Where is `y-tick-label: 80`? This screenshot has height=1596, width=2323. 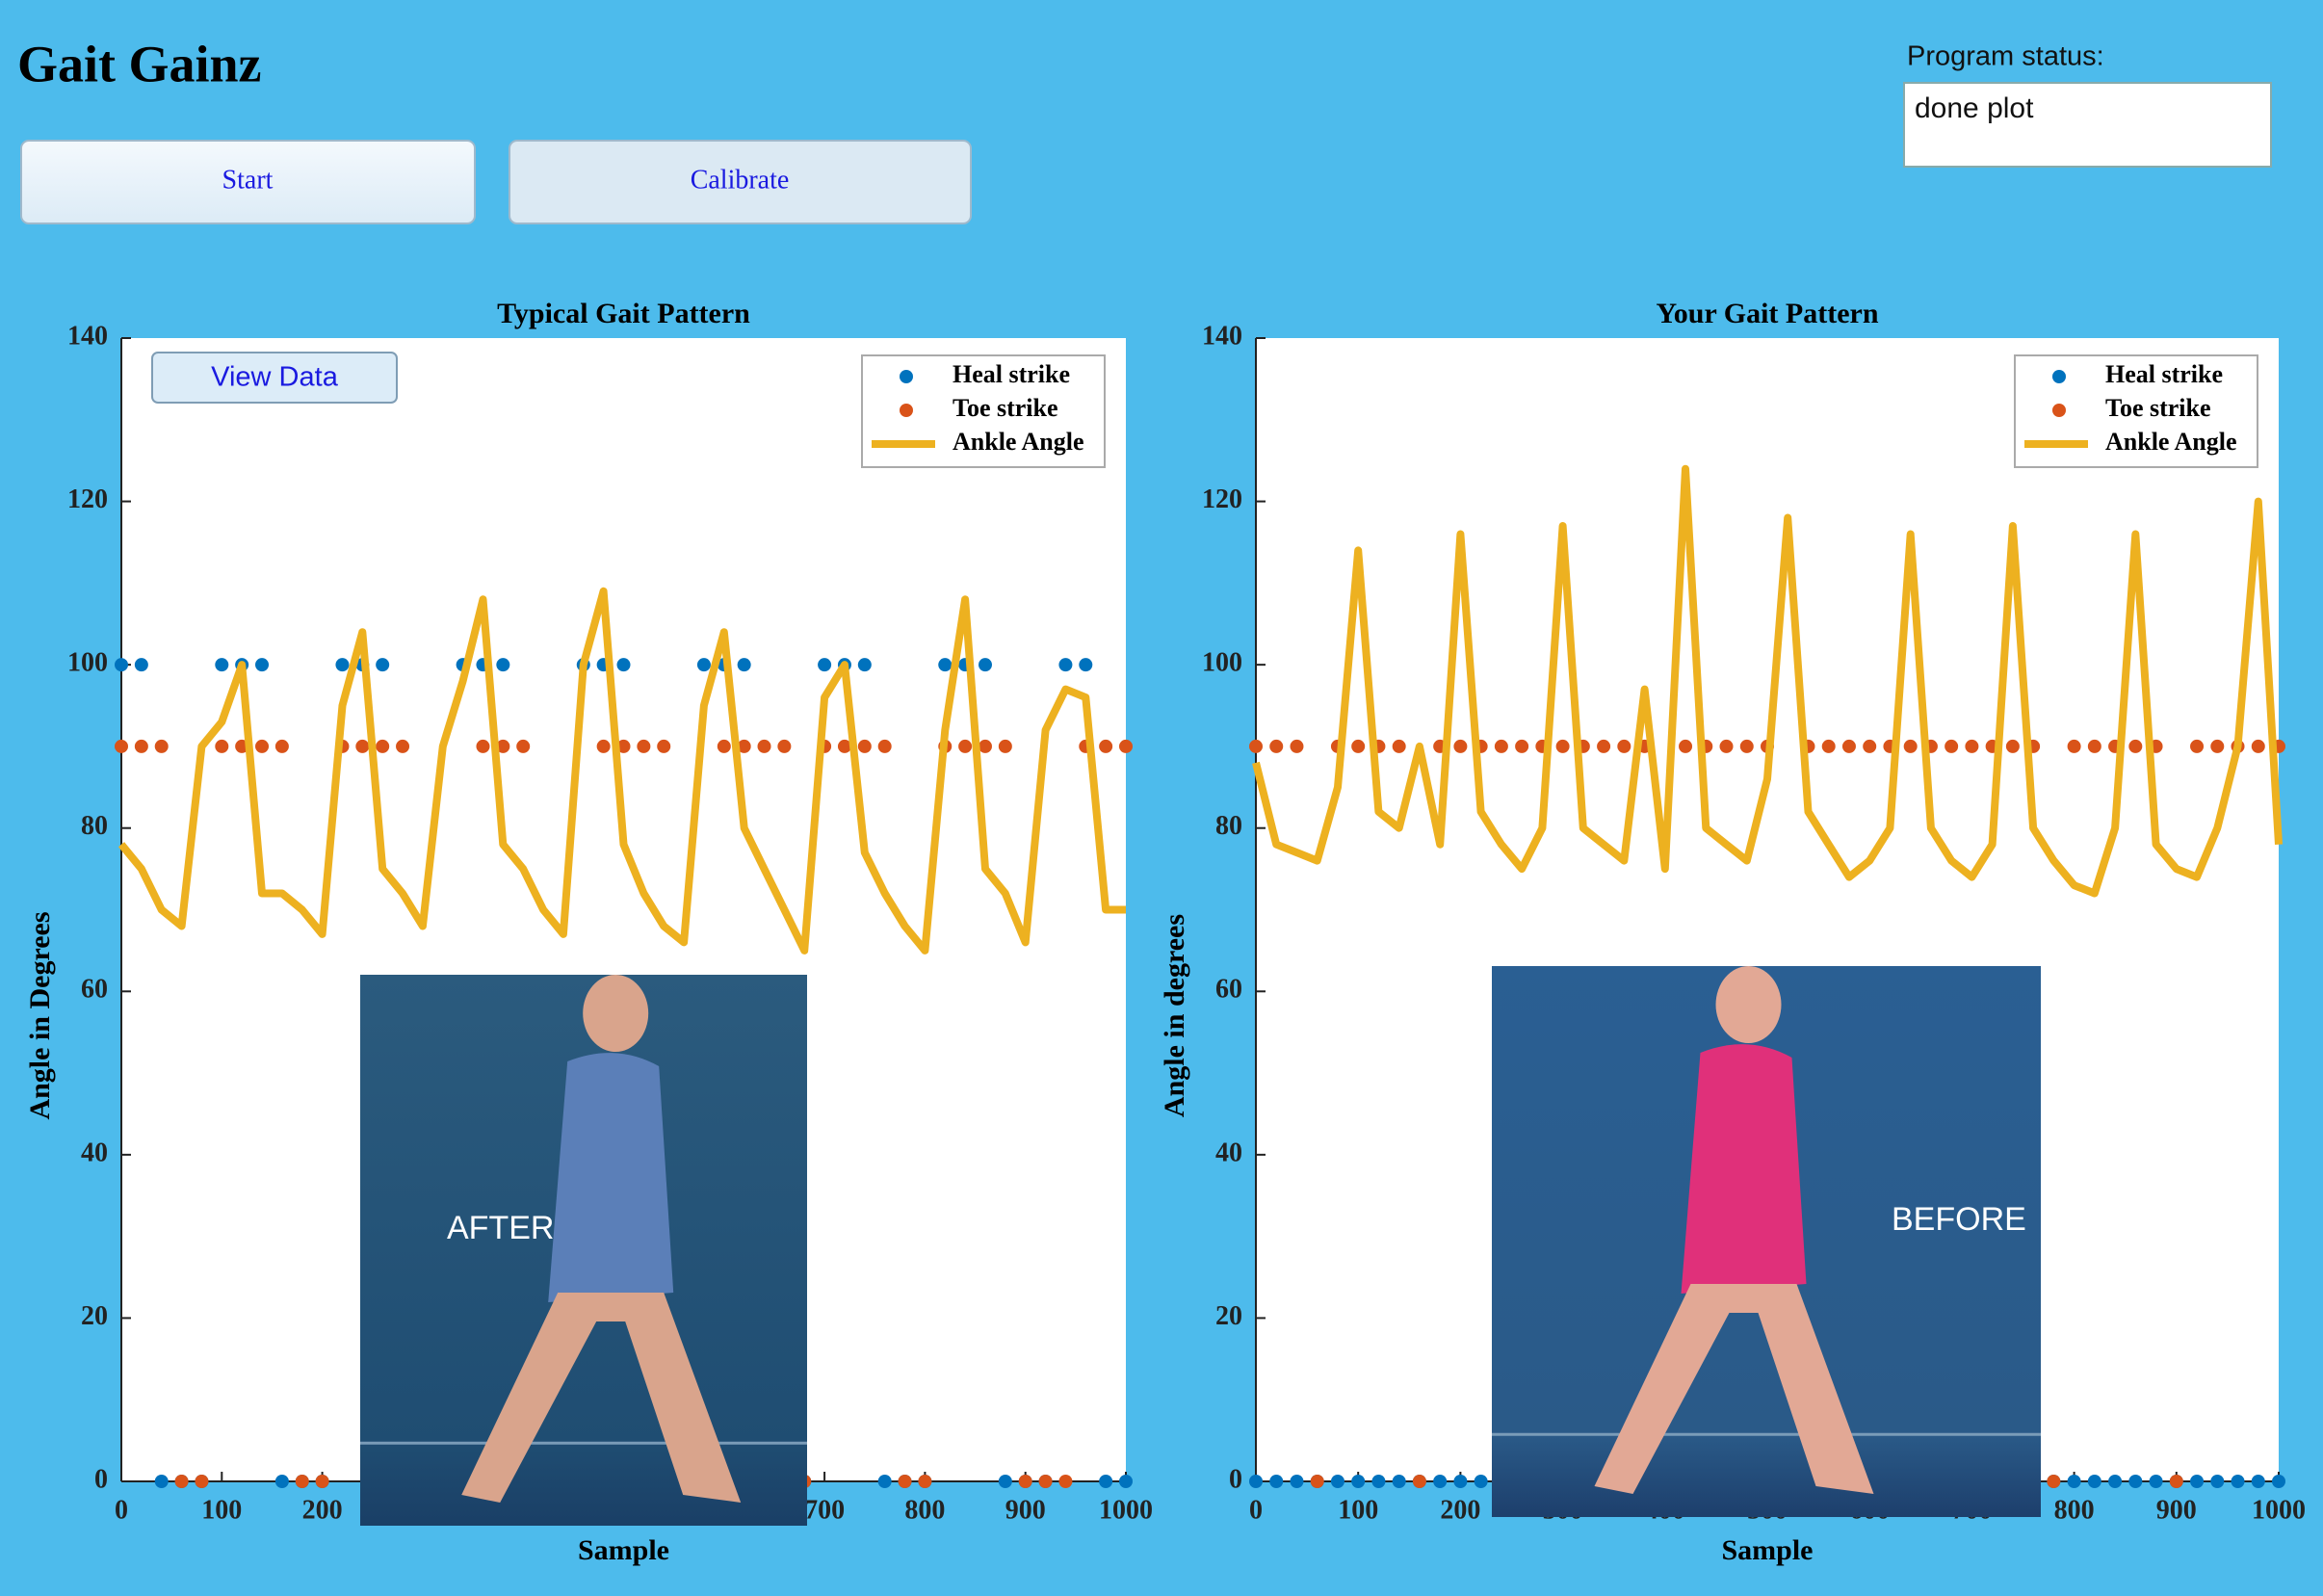
y-tick-label: 80 is located at coordinates (1228, 826).